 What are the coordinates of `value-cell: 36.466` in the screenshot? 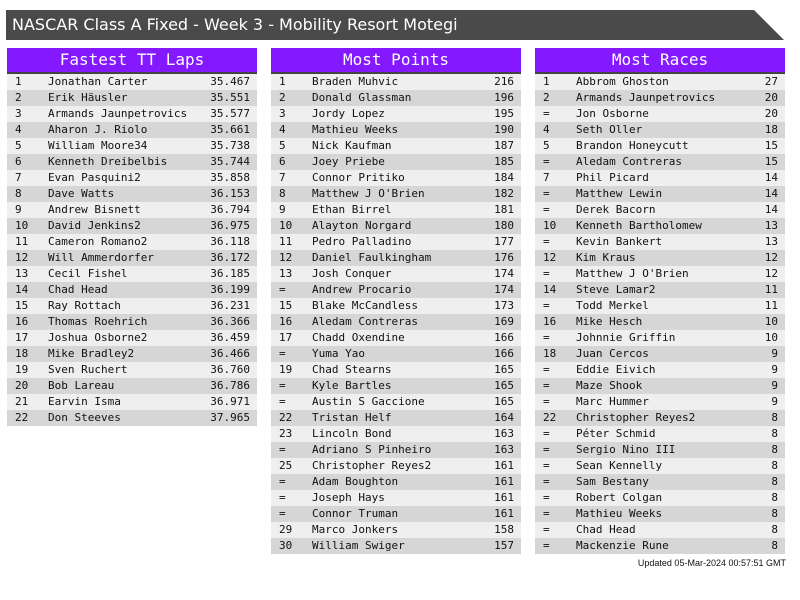 It's located at (230, 353).